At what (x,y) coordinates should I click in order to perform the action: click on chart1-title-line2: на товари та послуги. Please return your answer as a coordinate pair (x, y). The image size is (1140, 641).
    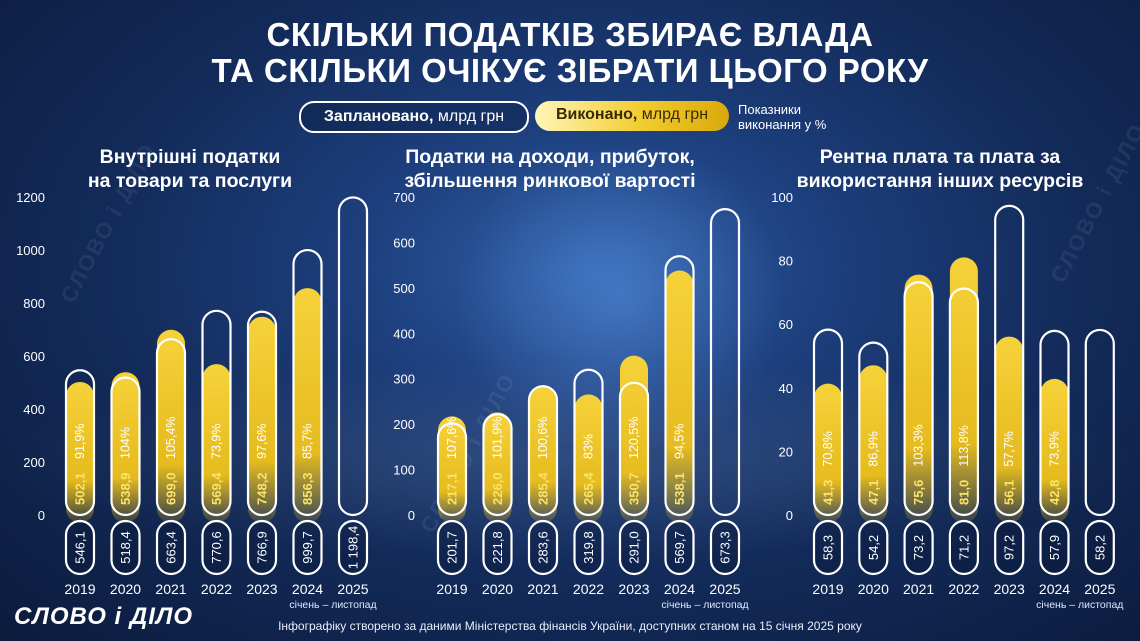
    Looking at the image, I should click on (190, 181).